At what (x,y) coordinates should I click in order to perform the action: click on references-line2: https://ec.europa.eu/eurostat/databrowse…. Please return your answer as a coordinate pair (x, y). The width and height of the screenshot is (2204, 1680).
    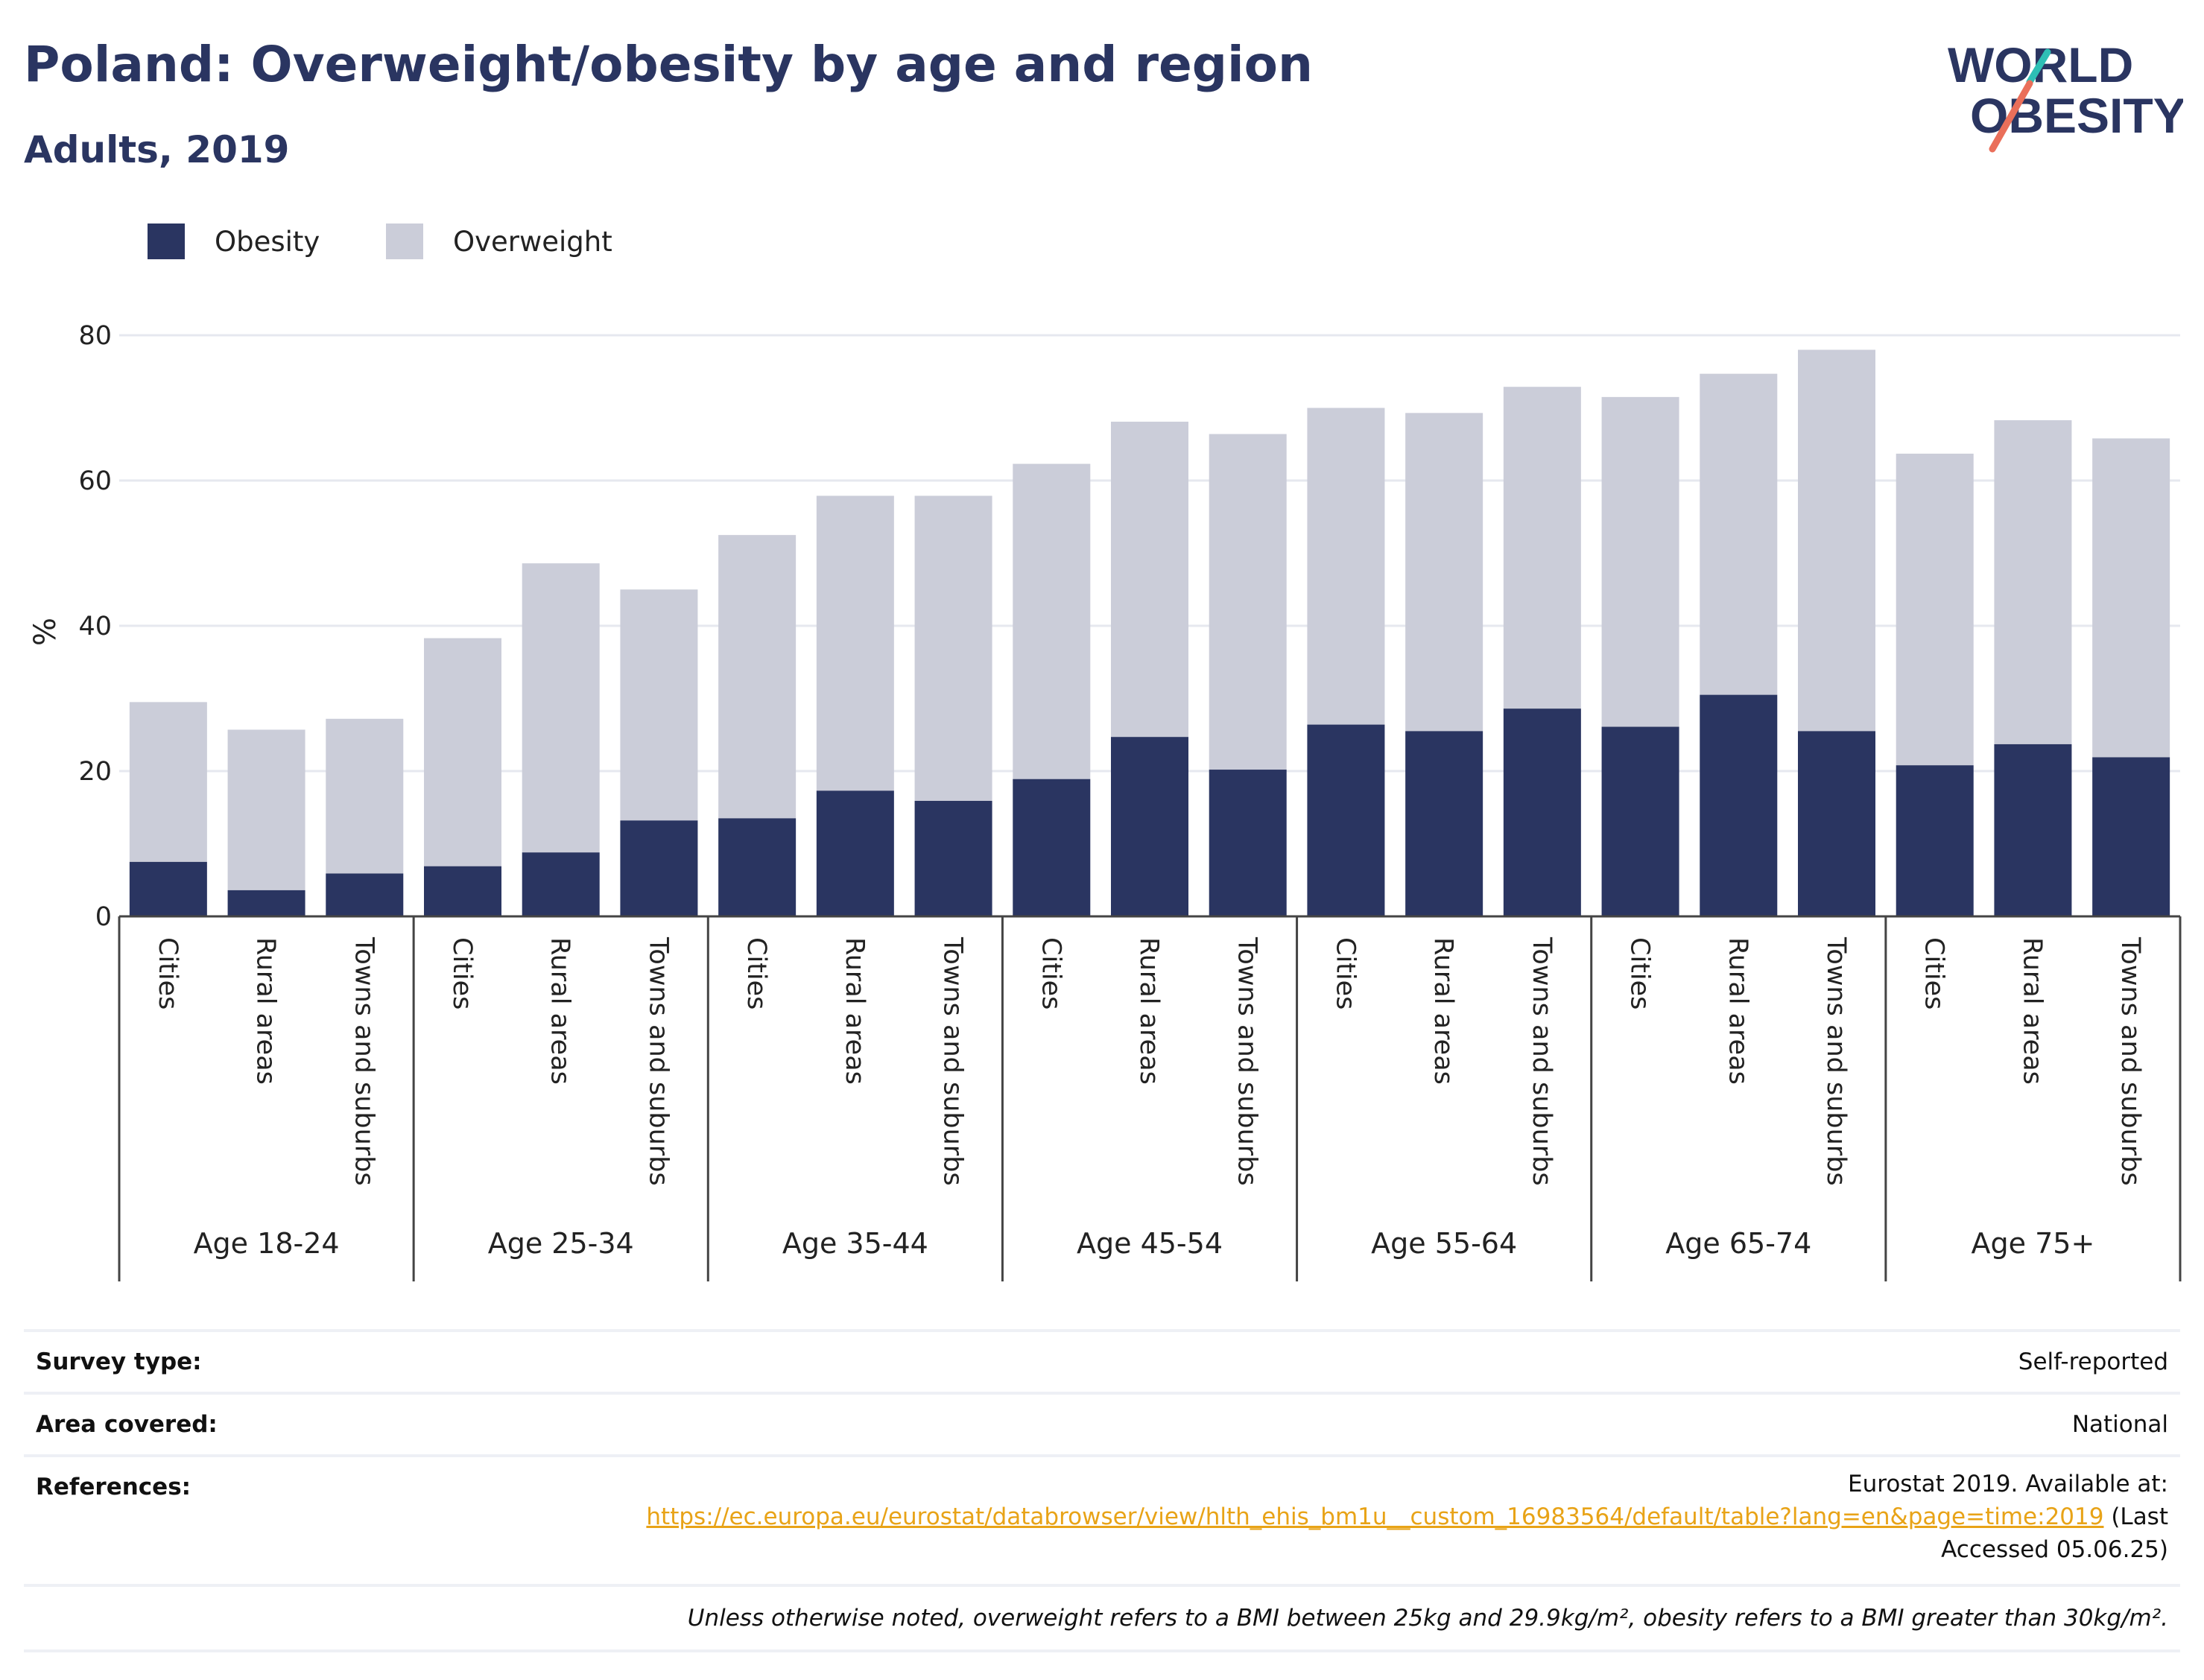
    Looking at the image, I should click on (1311, 1516).